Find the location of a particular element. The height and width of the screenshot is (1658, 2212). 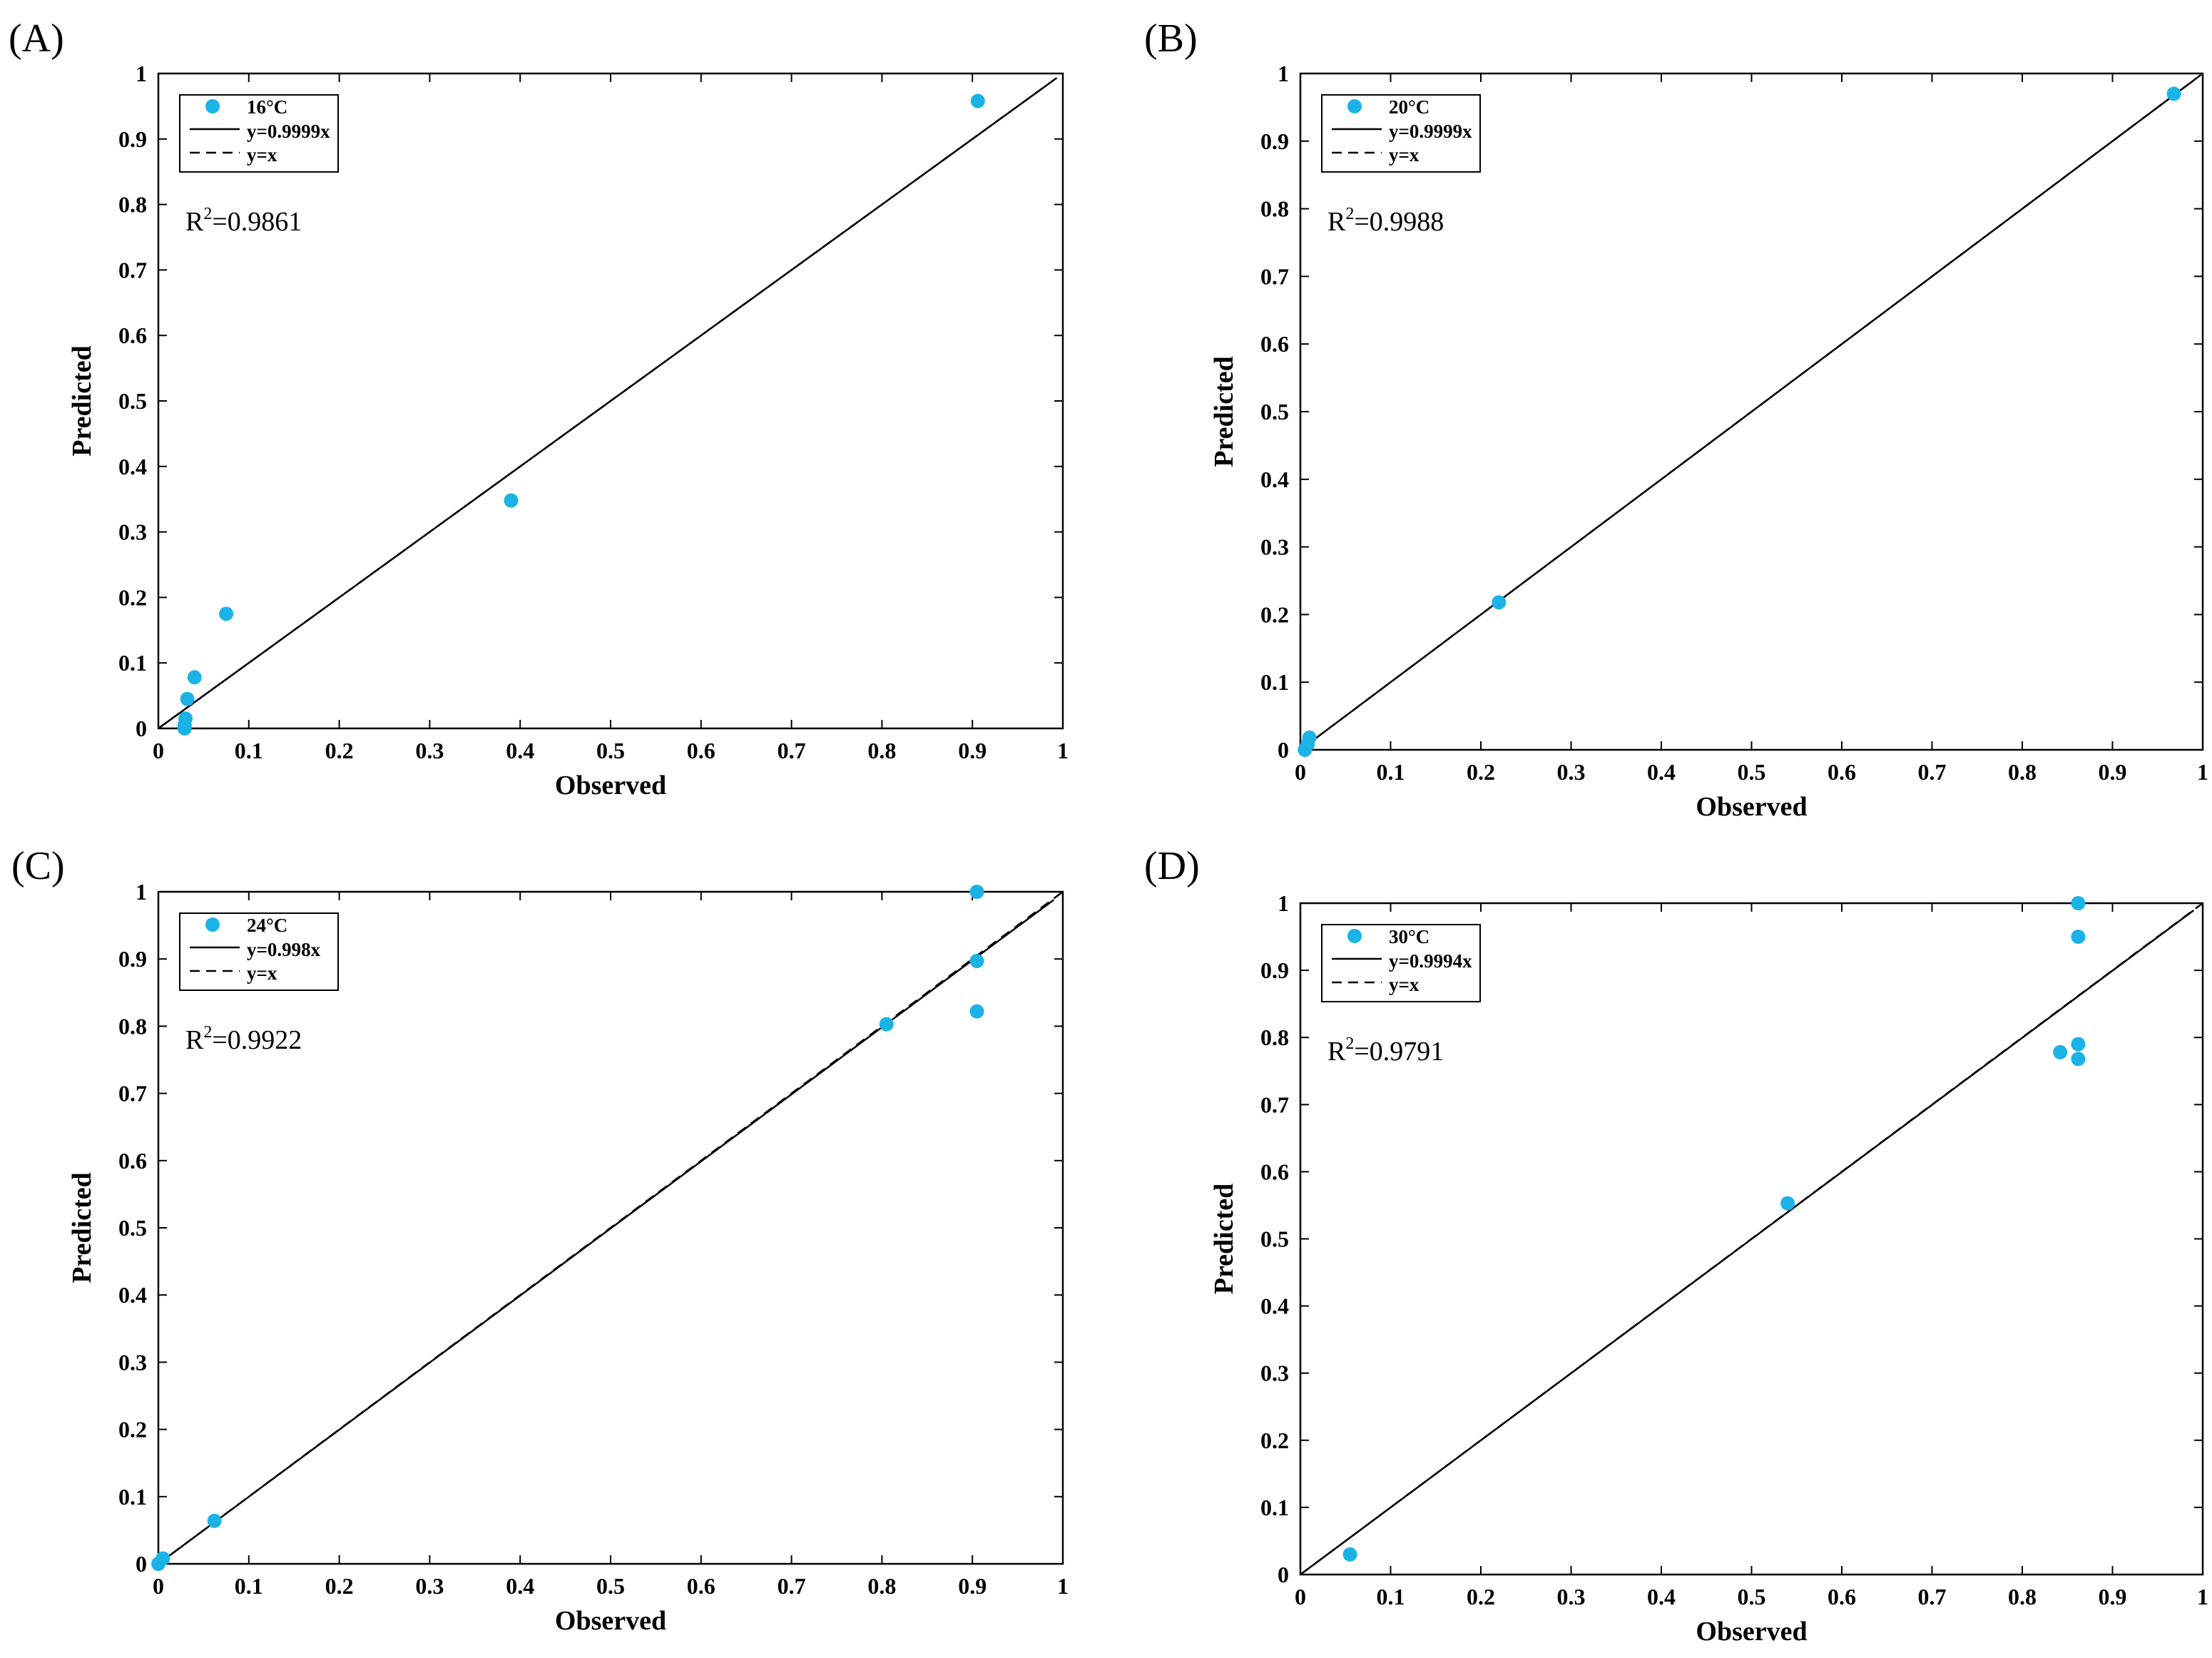

legend-label: 24°C is located at coordinates (267, 925).